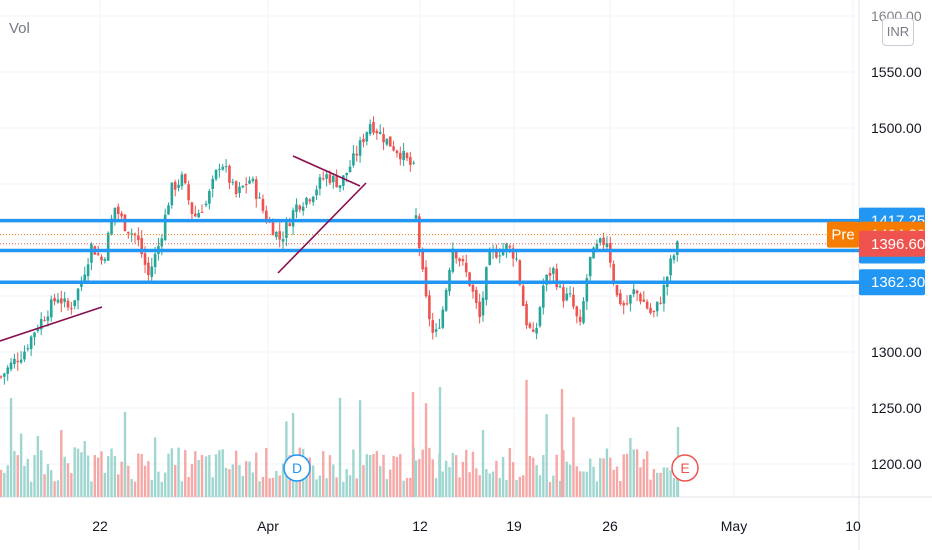  What do you see at coordinates (685, 468) in the screenshot?
I see `earnings-marker` at bounding box center [685, 468].